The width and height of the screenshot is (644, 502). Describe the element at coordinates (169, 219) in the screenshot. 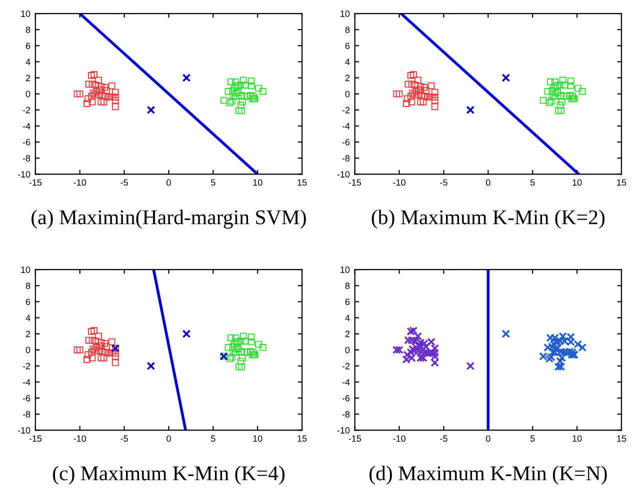

I see `x-axis-title: (a) Maximin(Hard-margin SVM)` at that location.